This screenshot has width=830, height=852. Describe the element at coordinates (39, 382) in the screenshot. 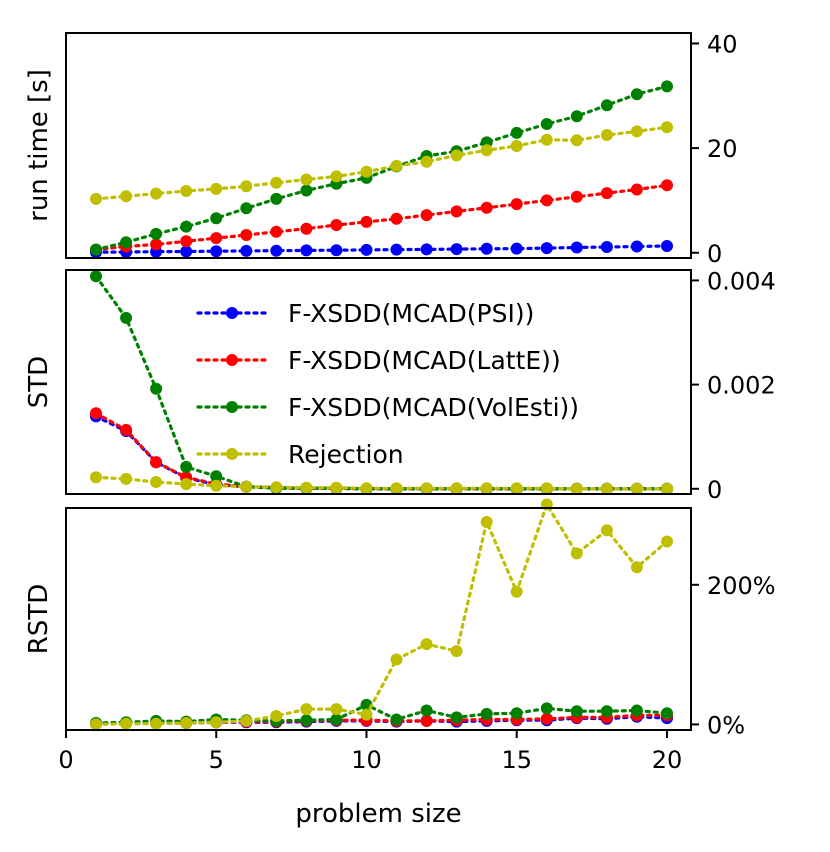

I see `y-axis-label: STD` at that location.